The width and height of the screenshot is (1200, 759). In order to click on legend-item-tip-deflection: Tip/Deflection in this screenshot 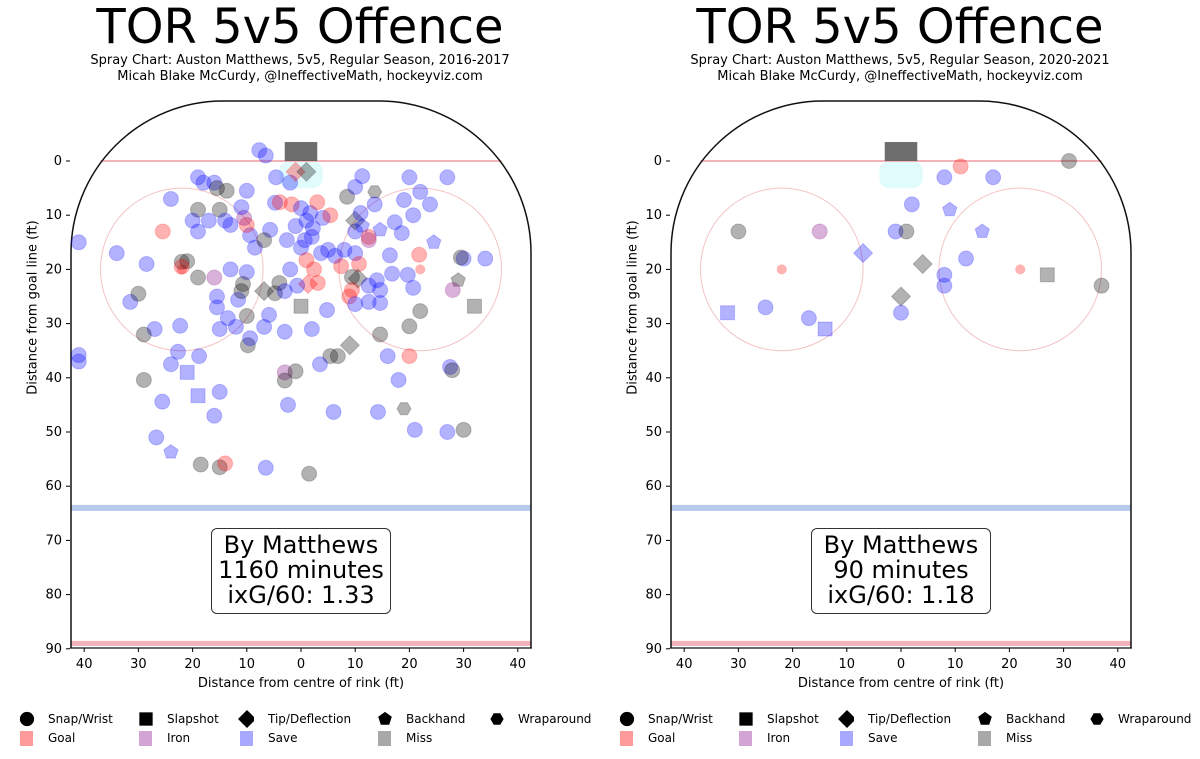, I will do `click(894, 719)`.